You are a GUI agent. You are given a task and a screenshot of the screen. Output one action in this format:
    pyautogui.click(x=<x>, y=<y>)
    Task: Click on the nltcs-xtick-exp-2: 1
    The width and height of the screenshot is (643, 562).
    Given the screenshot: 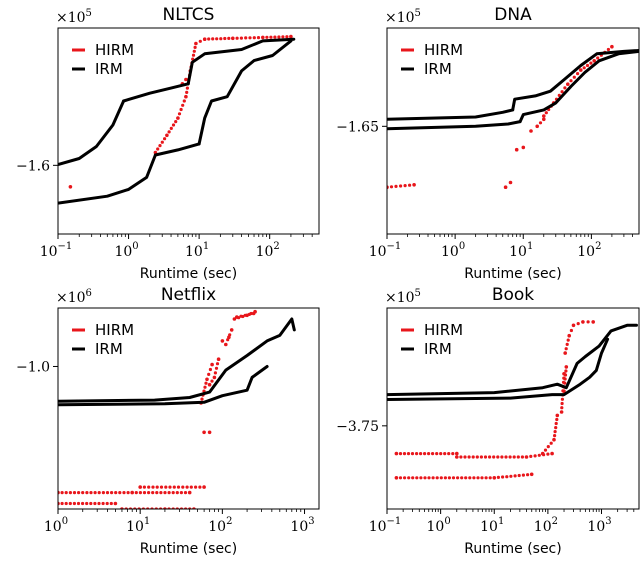 What is the action you would take?
    pyautogui.click(x=206, y=246)
    